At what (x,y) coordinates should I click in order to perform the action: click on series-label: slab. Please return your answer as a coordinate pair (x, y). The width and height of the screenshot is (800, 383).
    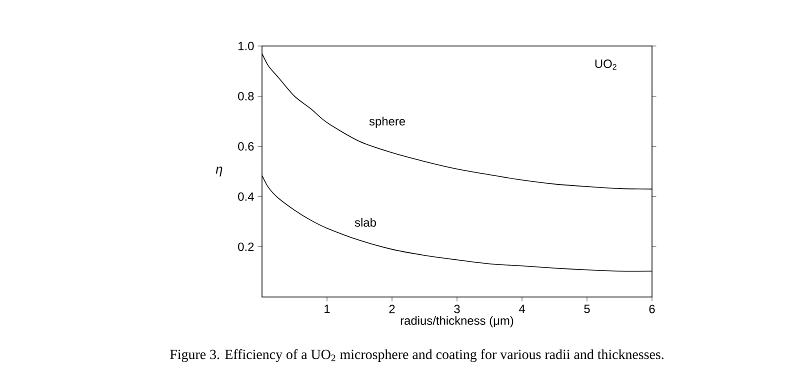
    Looking at the image, I should click on (365, 222).